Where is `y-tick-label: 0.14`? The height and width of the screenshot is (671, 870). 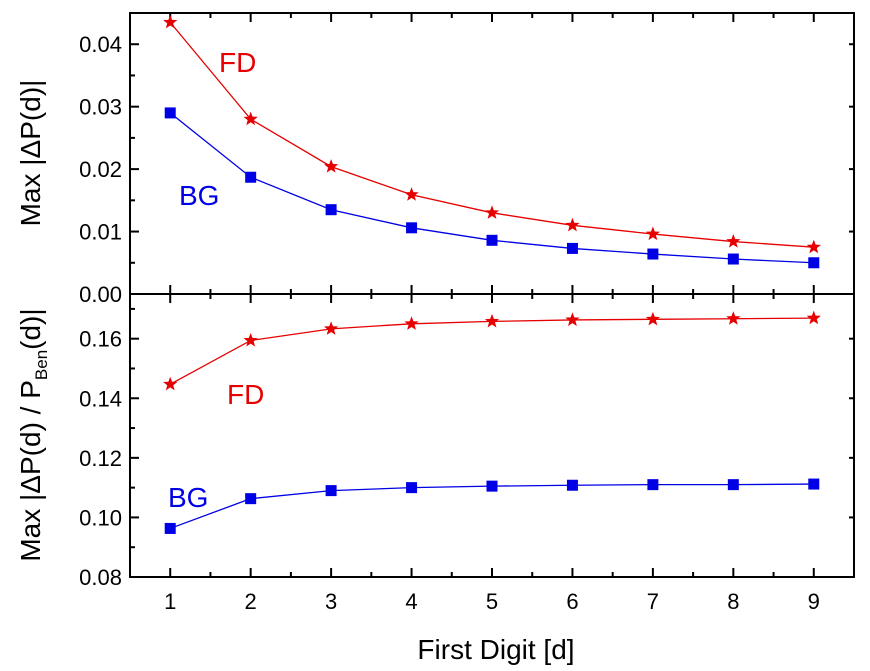 y-tick-label: 0.14 is located at coordinates (100, 398).